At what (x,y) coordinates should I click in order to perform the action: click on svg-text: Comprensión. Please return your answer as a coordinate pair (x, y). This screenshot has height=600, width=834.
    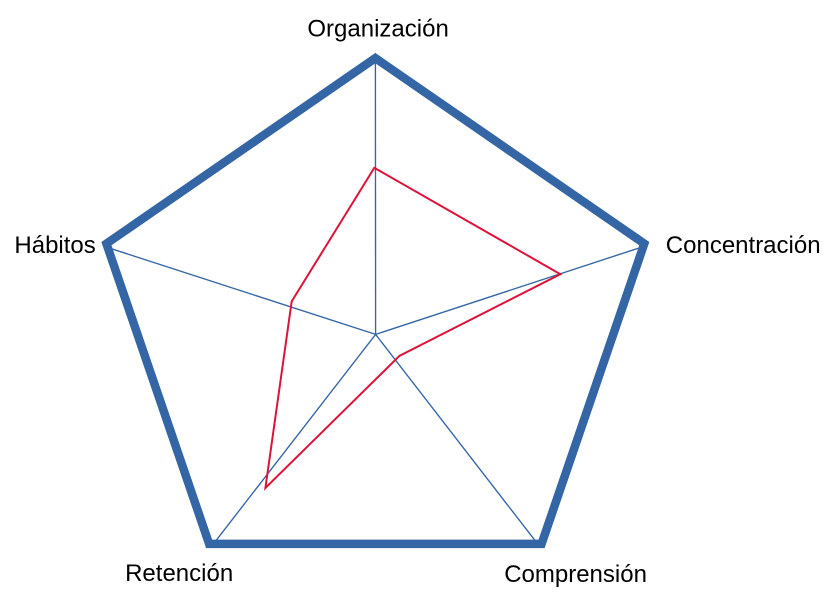
    Looking at the image, I should click on (575, 574).